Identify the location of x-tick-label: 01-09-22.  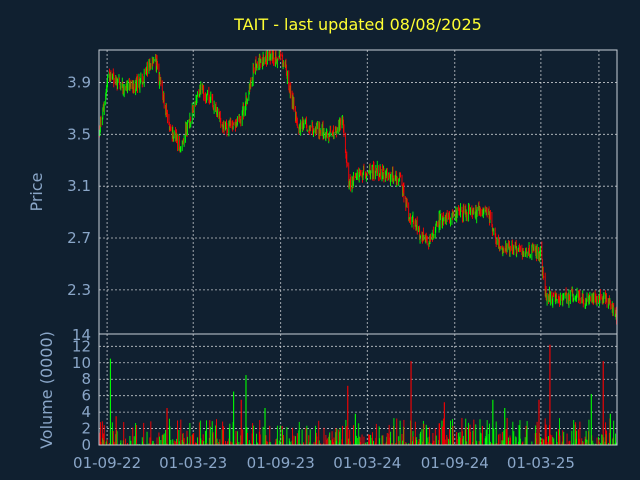
(107, 463).